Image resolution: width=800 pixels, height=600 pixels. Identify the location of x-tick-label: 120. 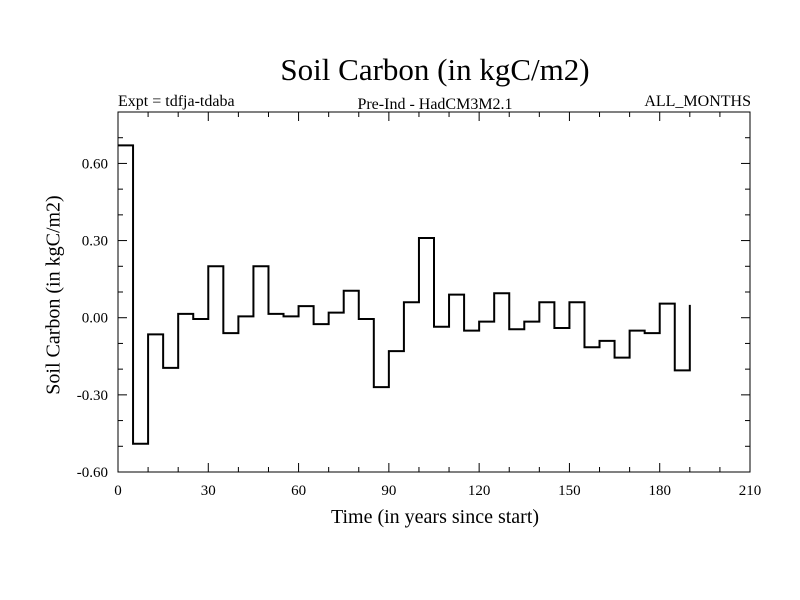
(479, 491).